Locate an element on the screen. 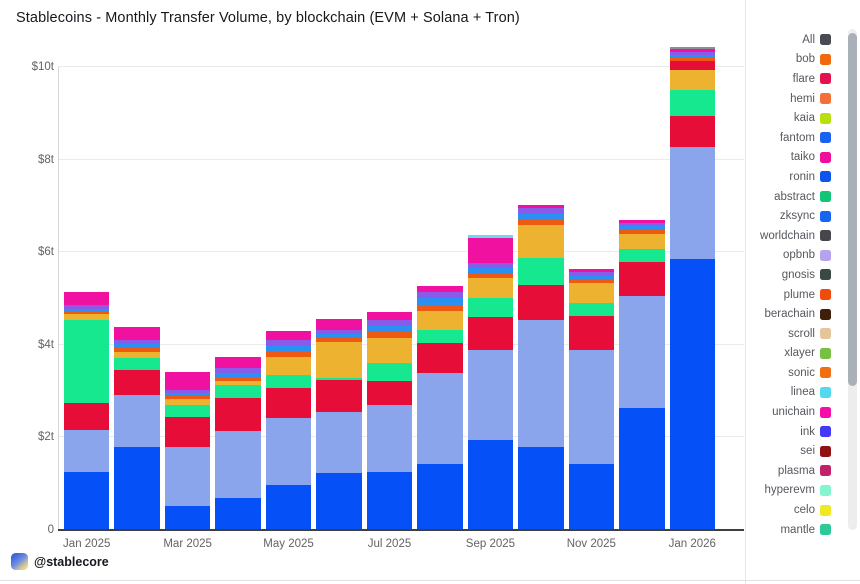  bar-dec-2025 is located at coordinates (642, 374).